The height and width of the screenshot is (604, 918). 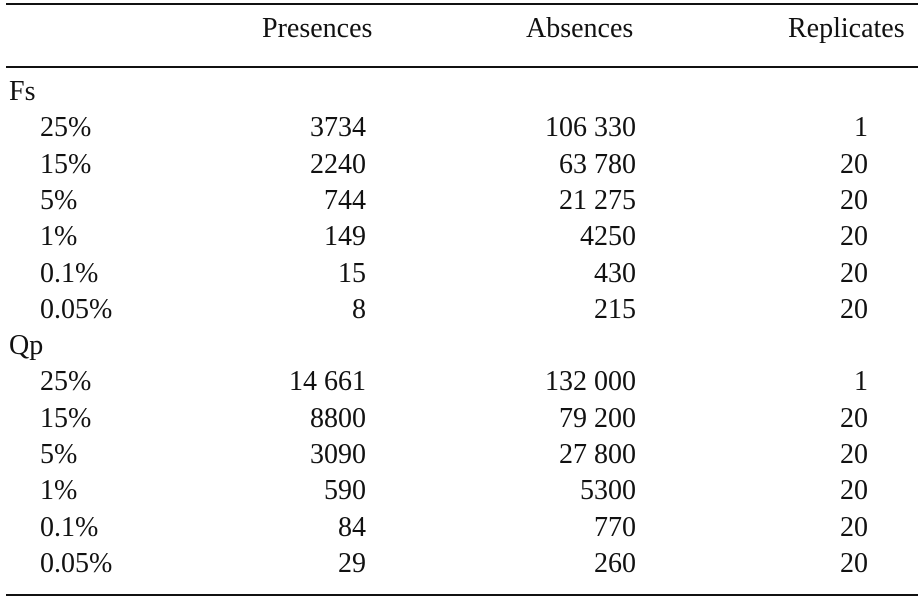 I want to click on presences-cell: 84, so click(x=352, y=527).